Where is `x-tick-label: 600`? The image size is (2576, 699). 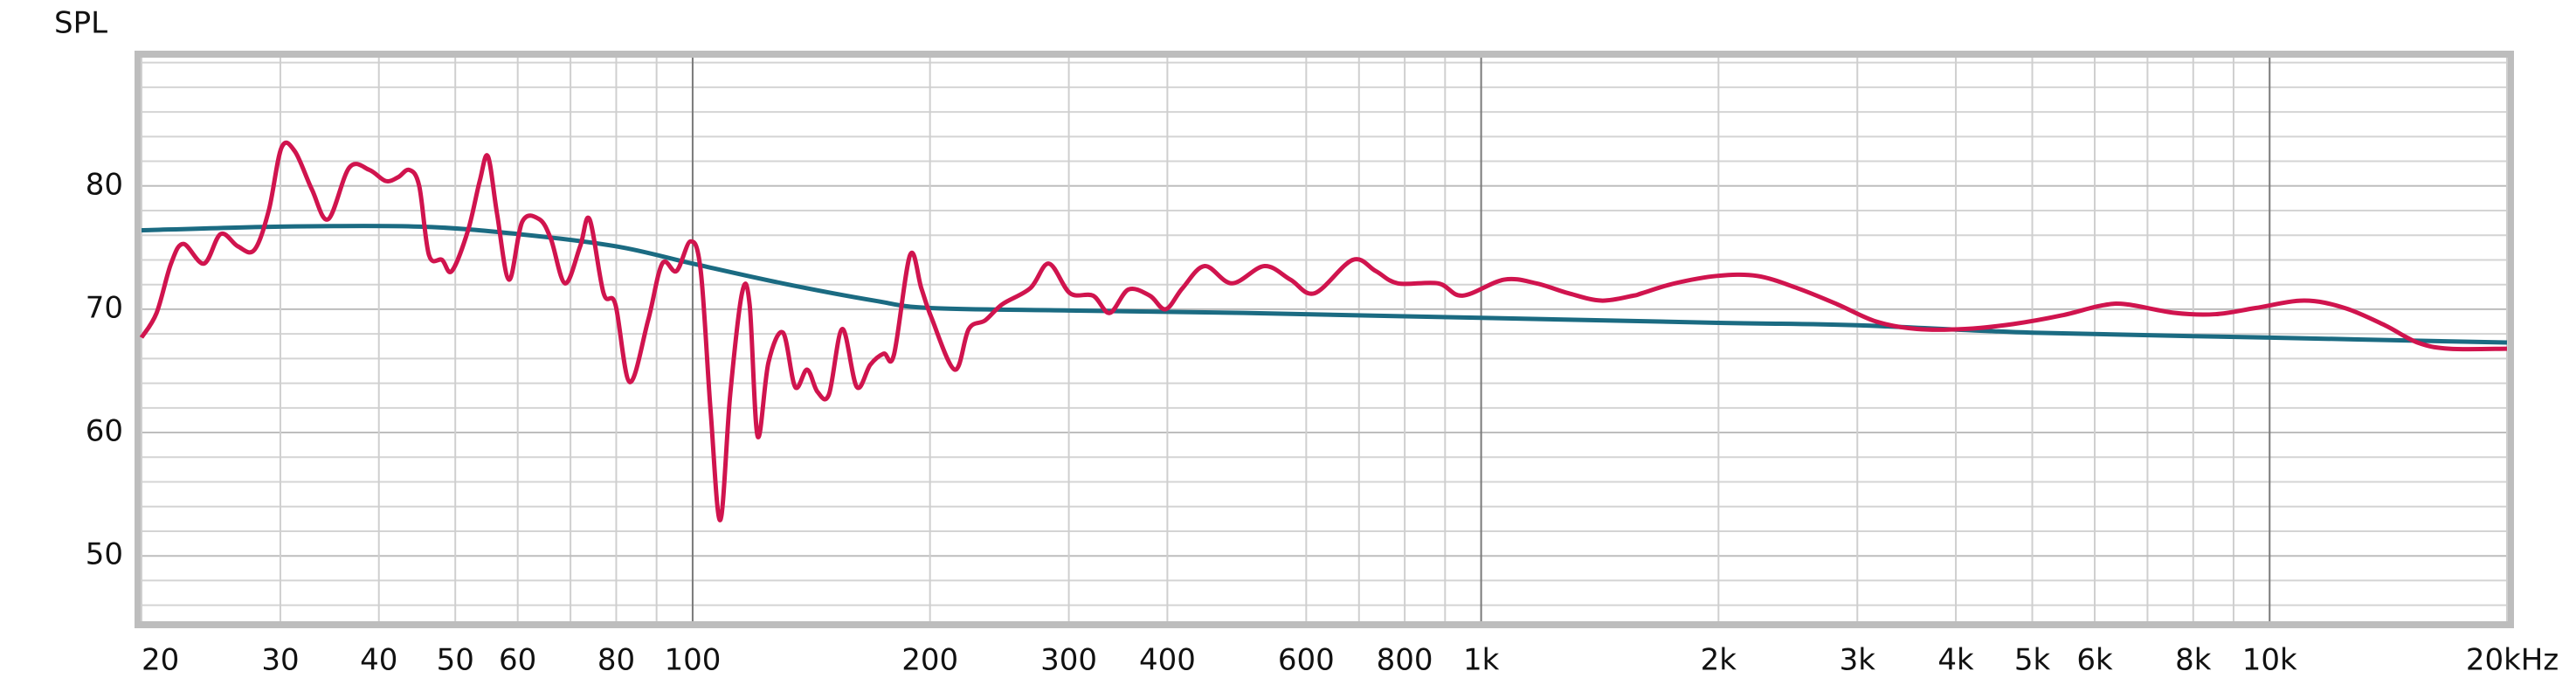 x-tick-label: 600 is located at coordinates (1306, 661).